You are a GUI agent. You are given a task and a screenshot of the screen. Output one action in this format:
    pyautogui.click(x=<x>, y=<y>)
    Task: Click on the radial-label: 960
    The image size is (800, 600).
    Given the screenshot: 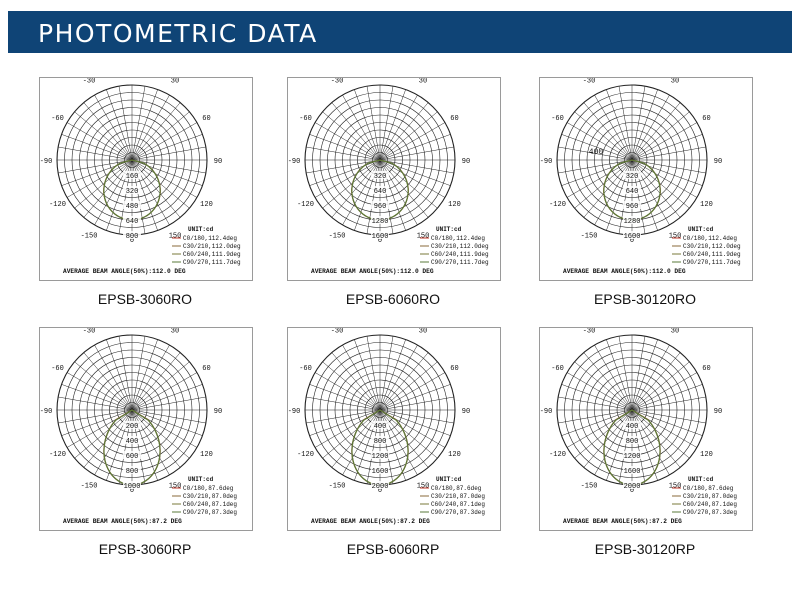 What is the action you would take?
    pyautogui.click(x=632, y=207)
    